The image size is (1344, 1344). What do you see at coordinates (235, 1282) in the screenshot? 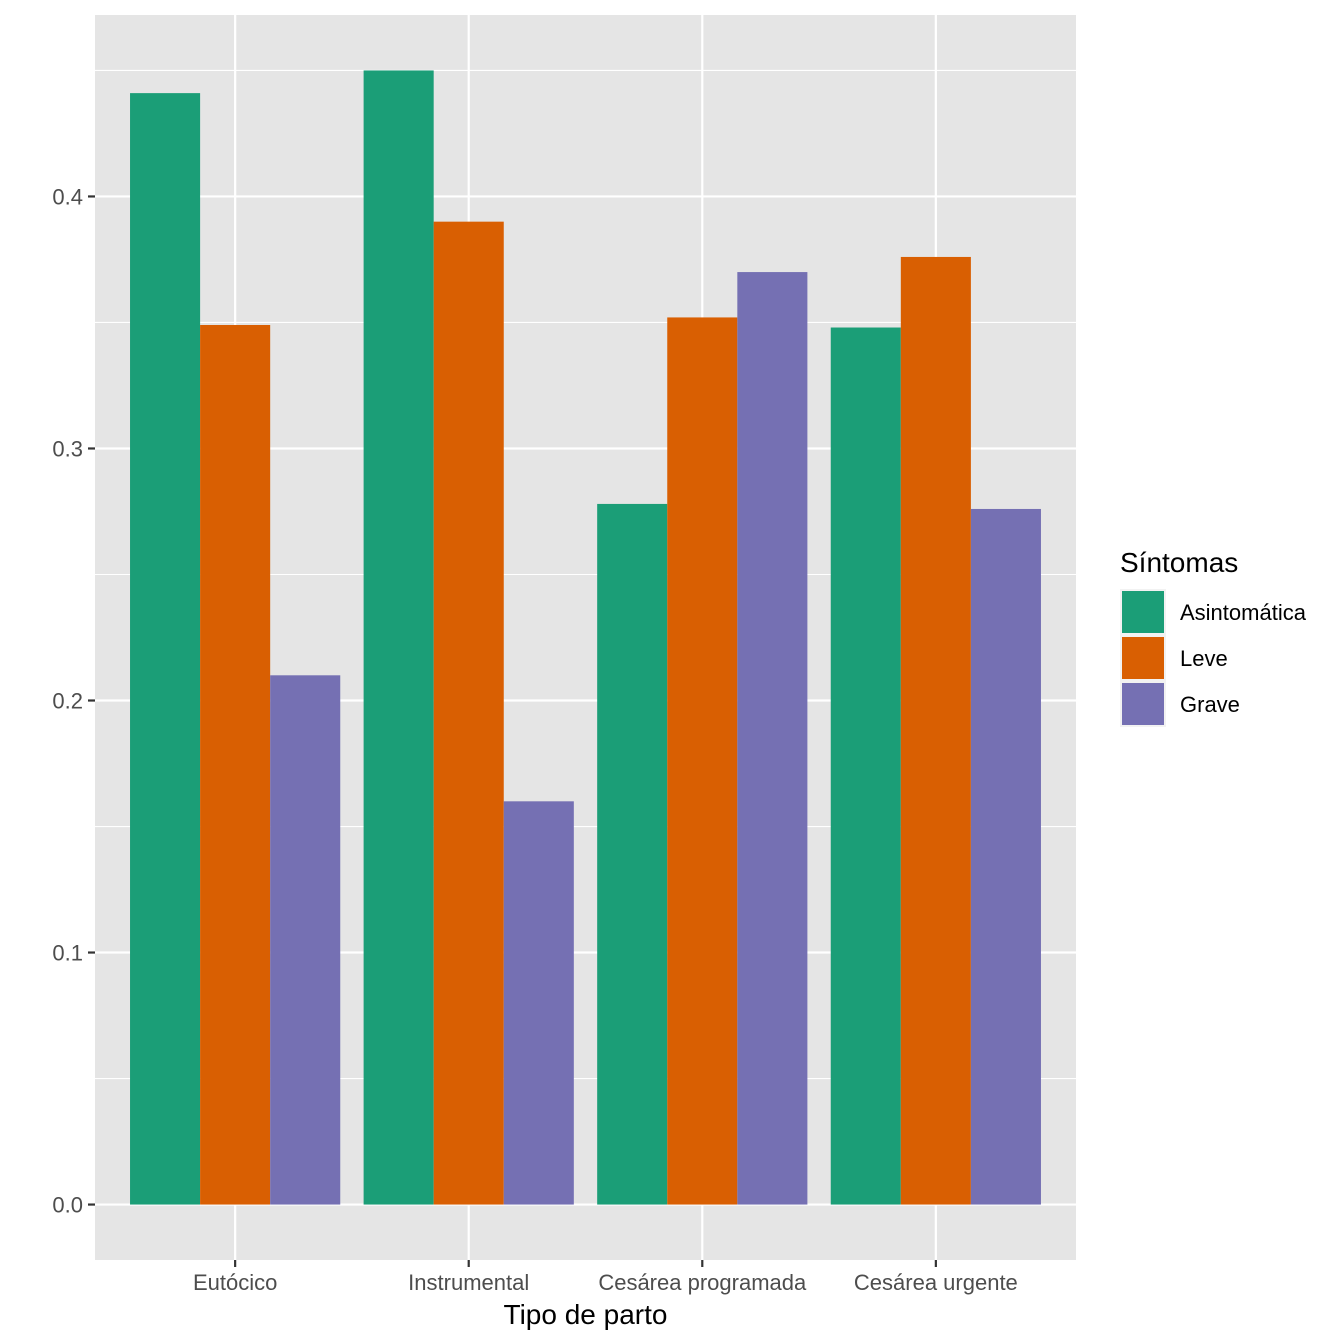
I see `x-tick-label: Eutócico` at bounding box center [235, 1282].